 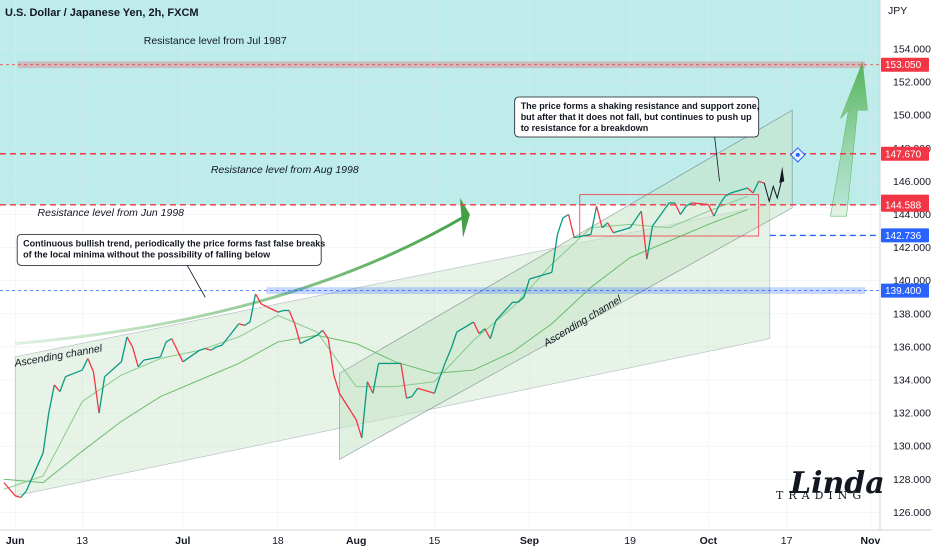 What do you see at coordinates (821, 495) in the screenshot?
I see `brand-logo-tagline: TRADING` at bounding box center [821, 495].